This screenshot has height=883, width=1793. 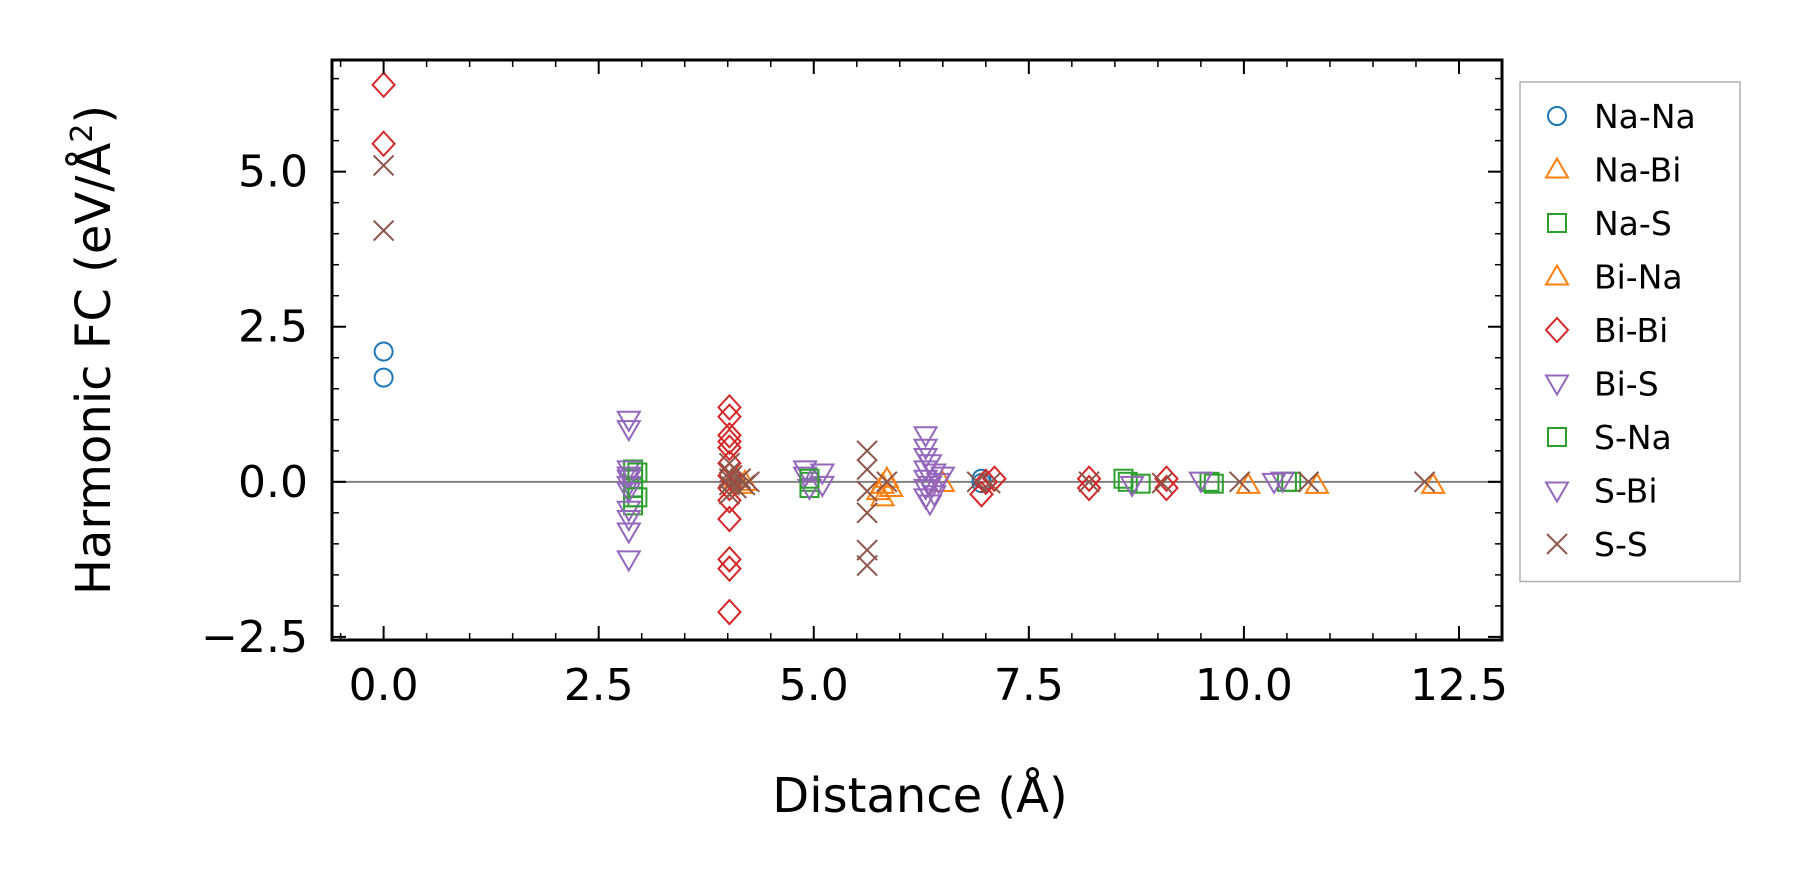 What do you see at coordinates (1633, 437) in the screenshot?
I see `legend-label: S-Na` at bounding box center [1633, 437].